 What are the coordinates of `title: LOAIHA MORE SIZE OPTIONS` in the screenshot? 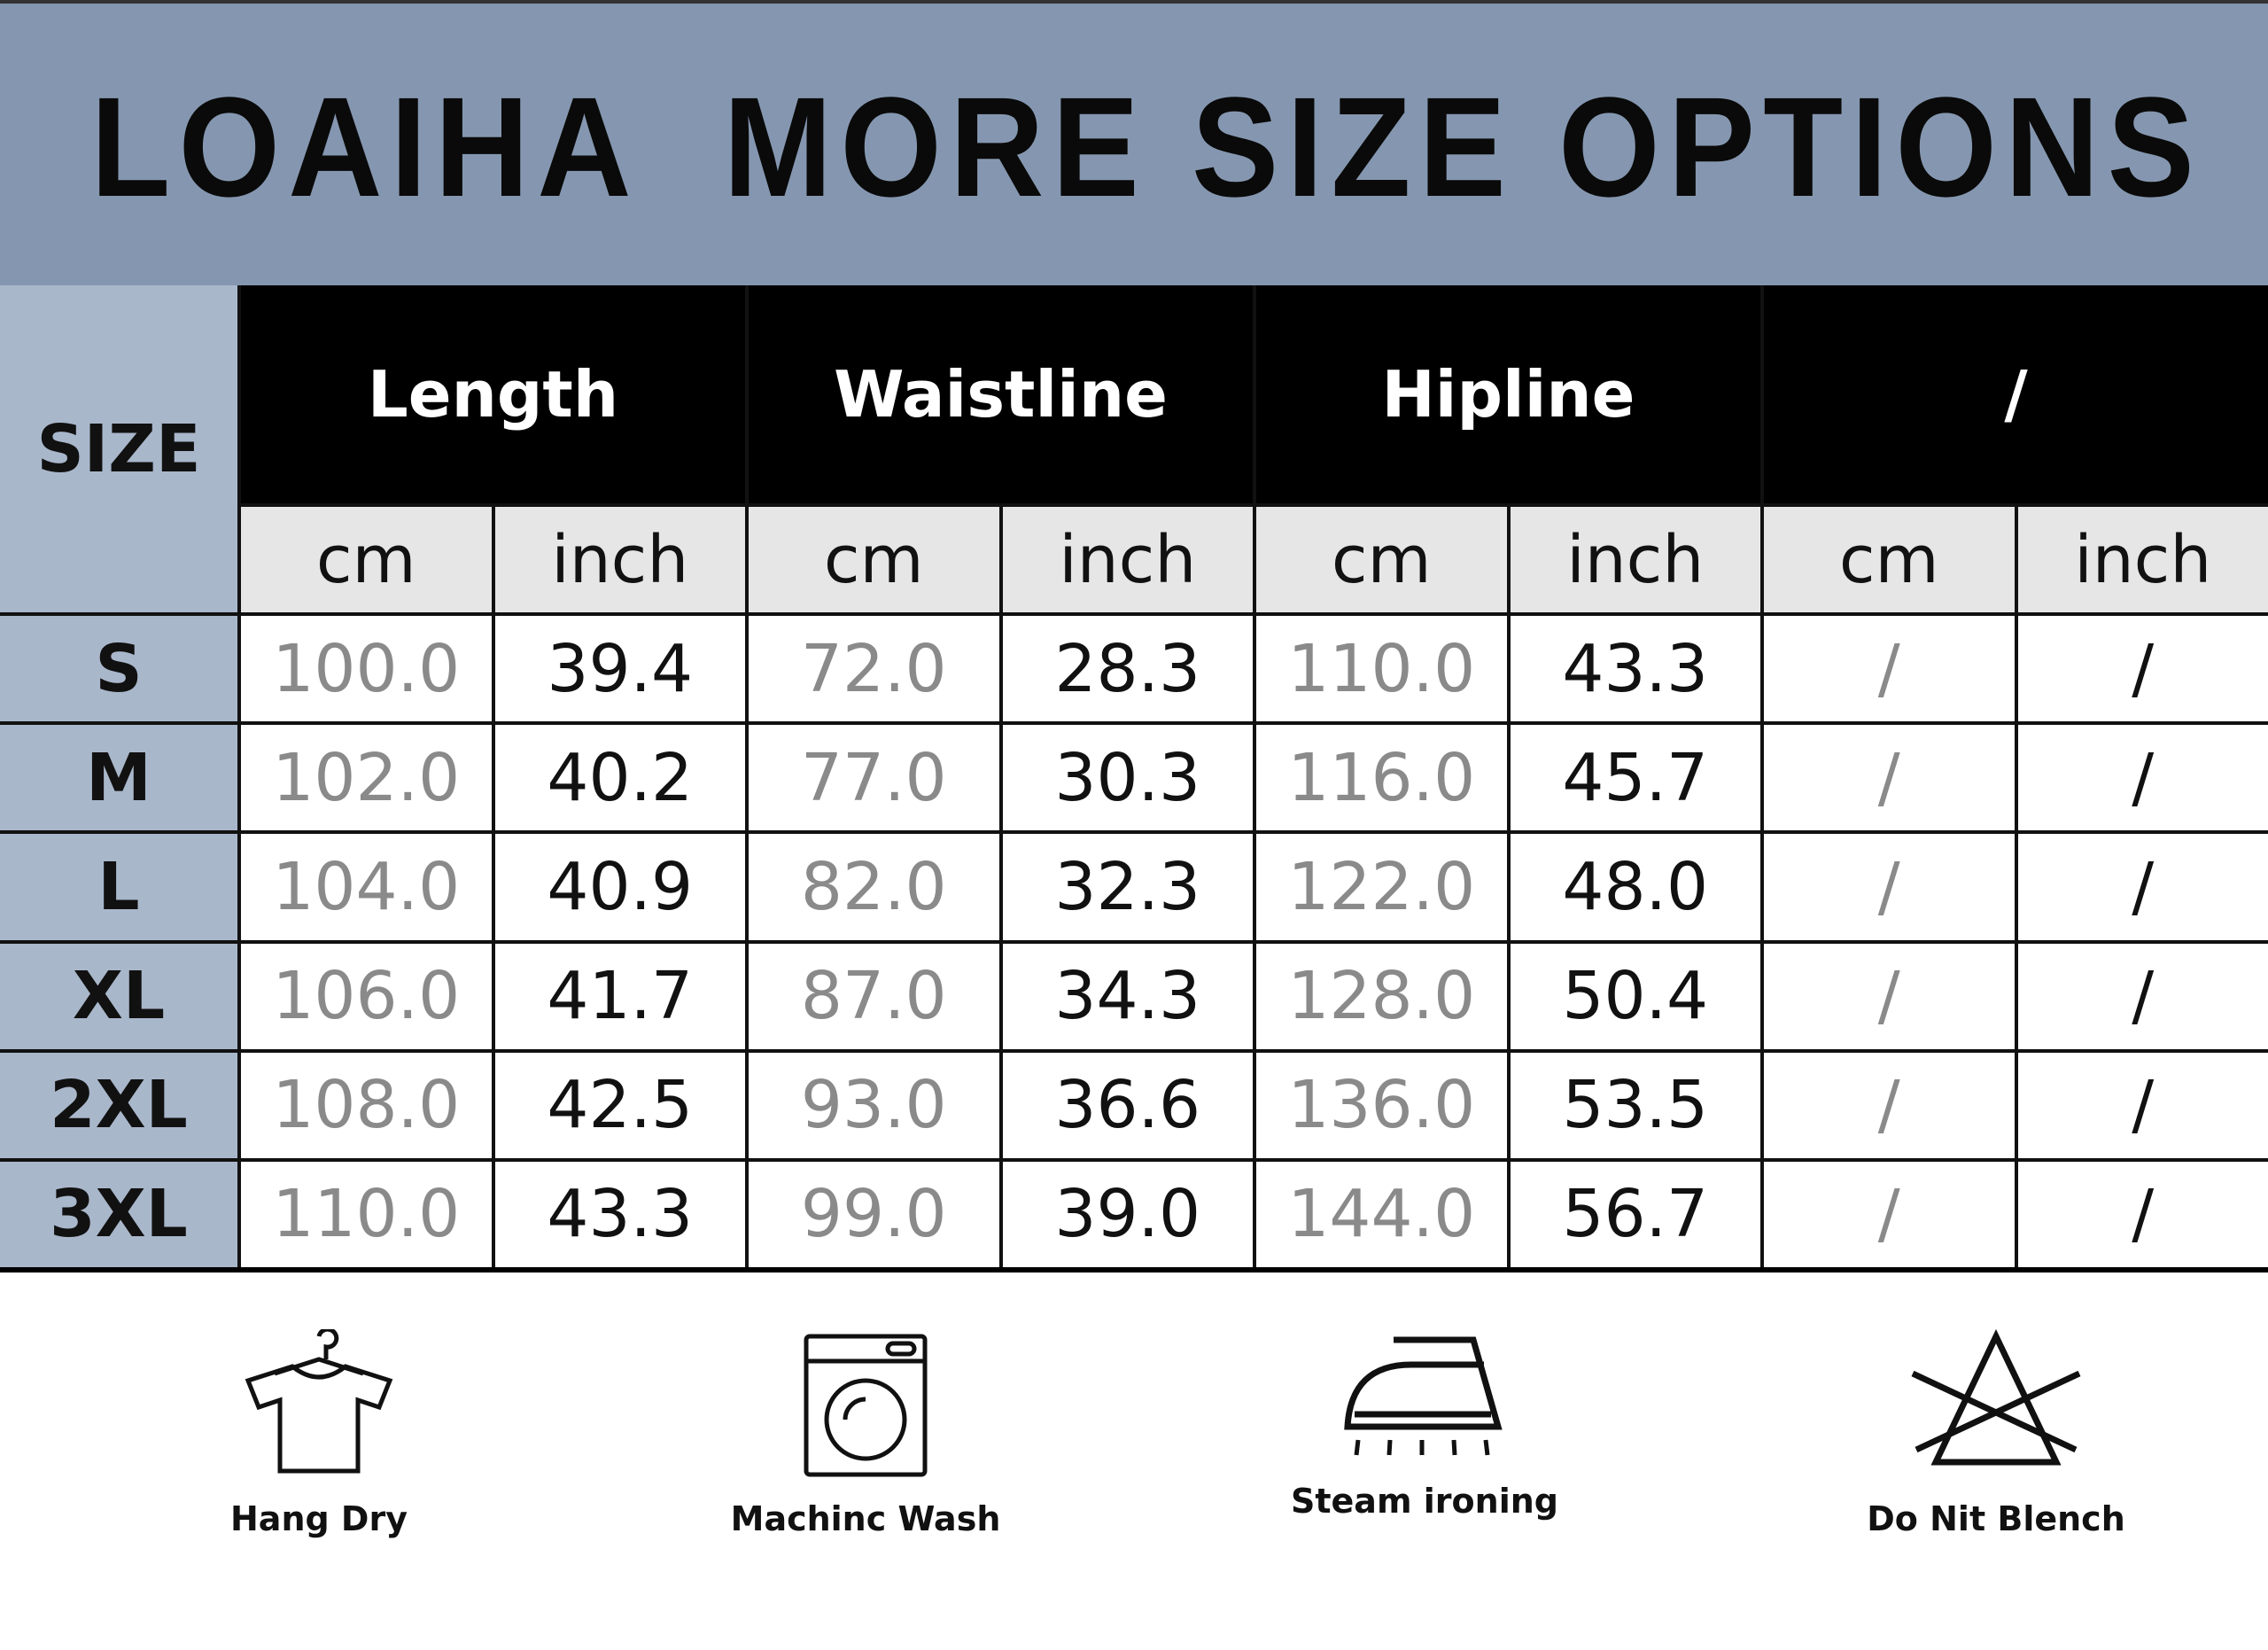 It's located at (1146, 146).